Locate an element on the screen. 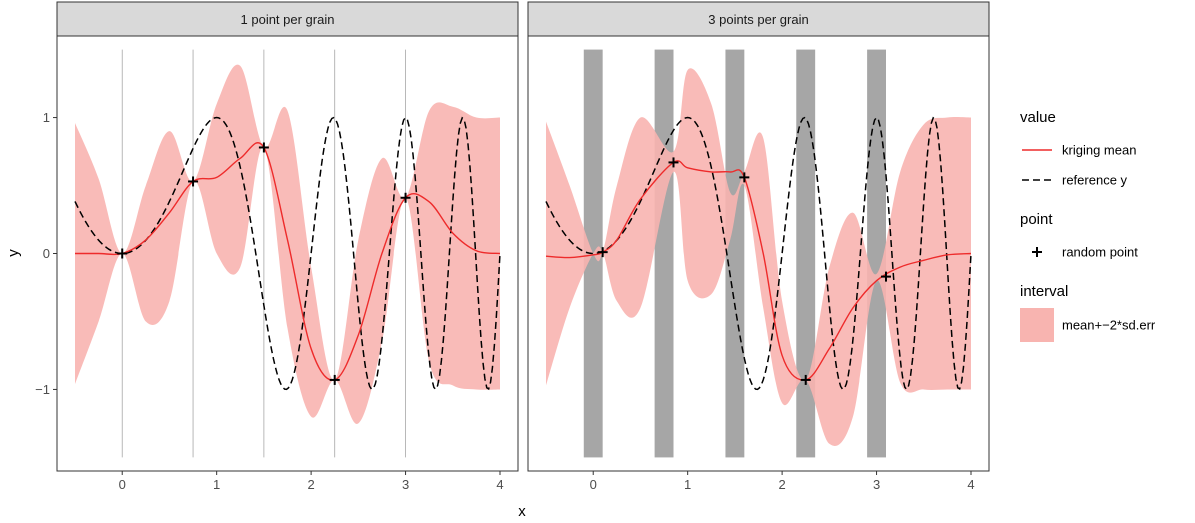  legend-title-point: point is located at coordinates (1036, 219).